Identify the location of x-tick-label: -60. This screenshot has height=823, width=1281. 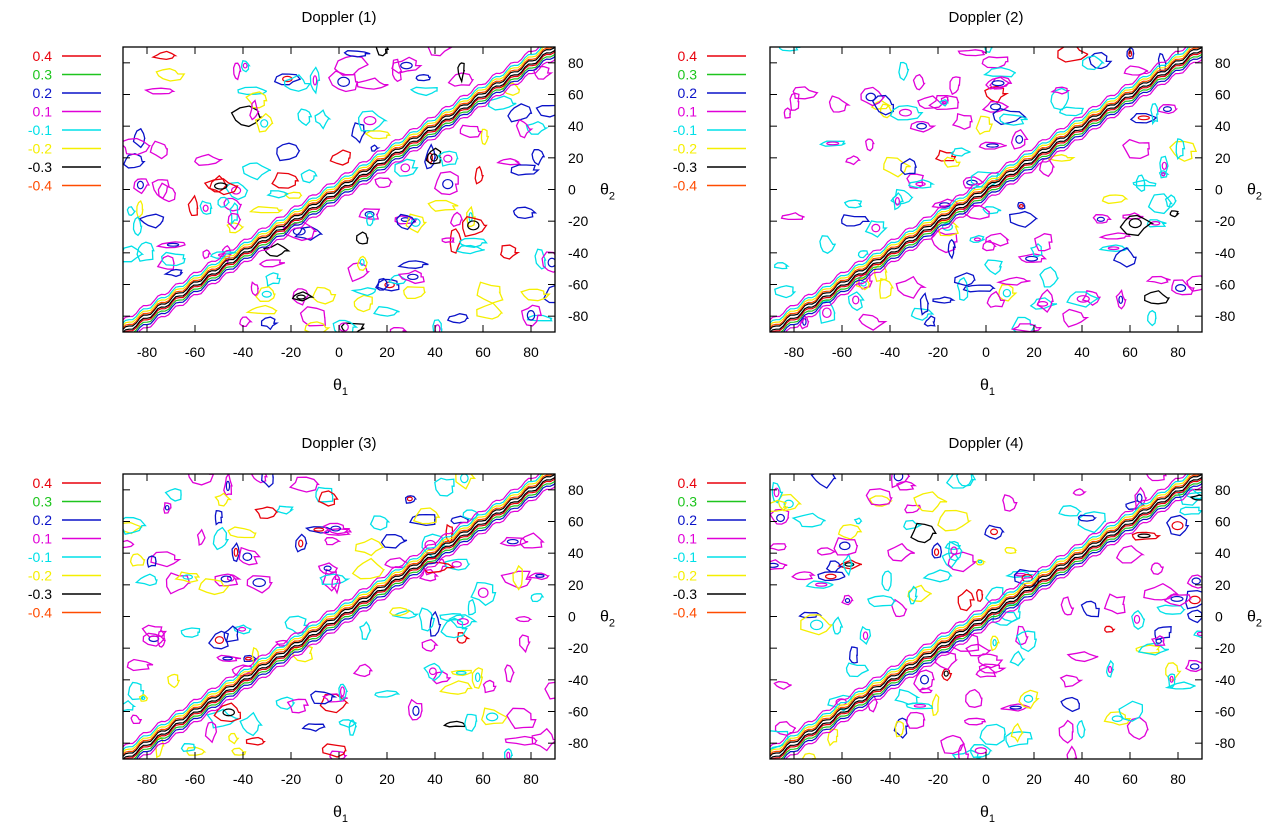
(842, 352).